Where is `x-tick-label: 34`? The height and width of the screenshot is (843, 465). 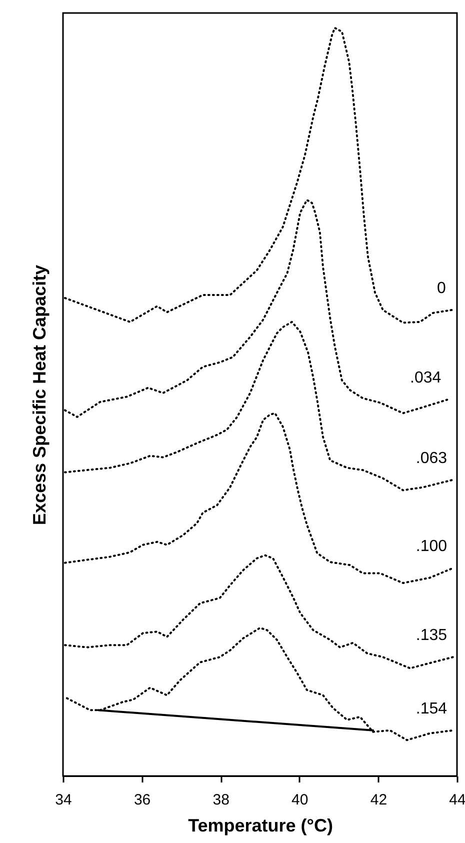 x-tick-label: 34 is located at coordinates (63, 800).